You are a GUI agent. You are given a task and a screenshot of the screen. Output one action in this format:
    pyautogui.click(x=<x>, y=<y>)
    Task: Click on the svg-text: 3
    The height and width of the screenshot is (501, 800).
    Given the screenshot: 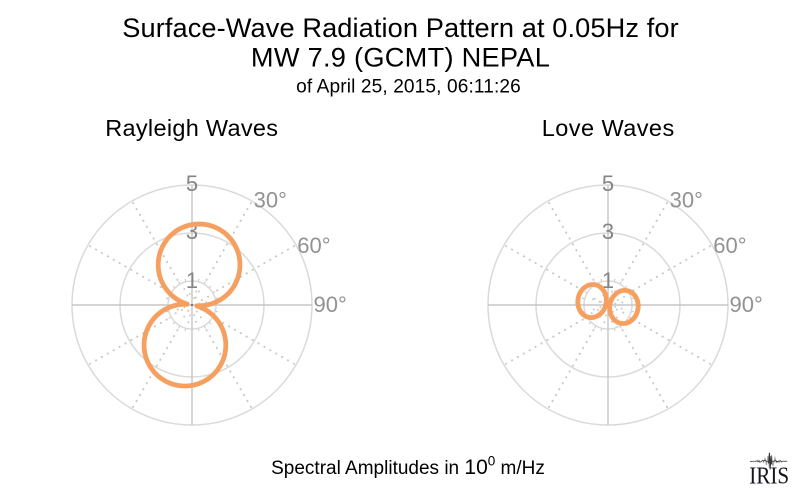 What is the action you would take?
    pyautogui.click(x=608, y=231)
    